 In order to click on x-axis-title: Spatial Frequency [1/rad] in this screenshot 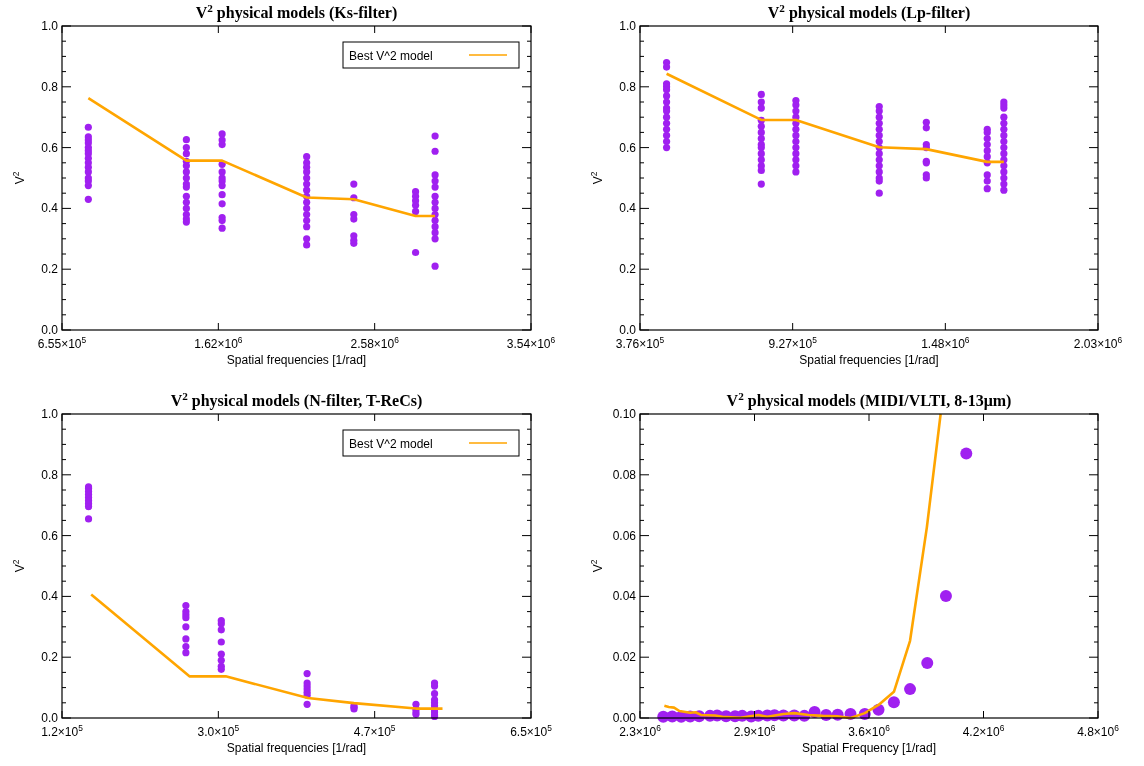, I will do `click(869, 748)`.